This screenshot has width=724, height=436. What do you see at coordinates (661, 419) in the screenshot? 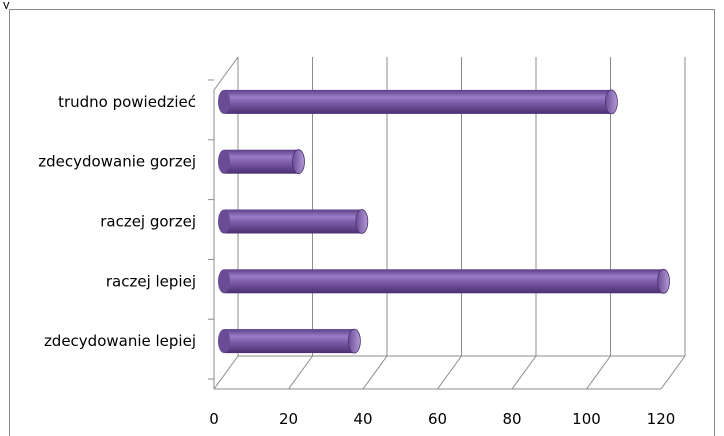
I see `x-tick-label: 120` at bounding box center [661, 419].